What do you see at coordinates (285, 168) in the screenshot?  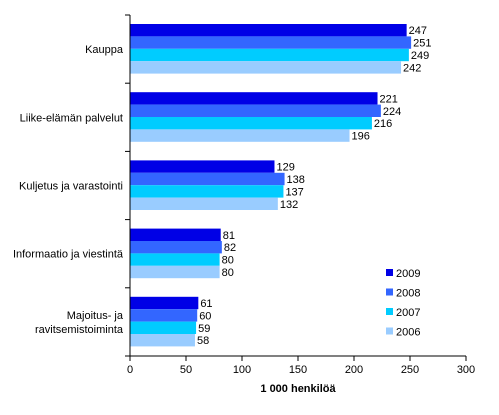 I see `data-label: 129` at bounding box center [285, 168].